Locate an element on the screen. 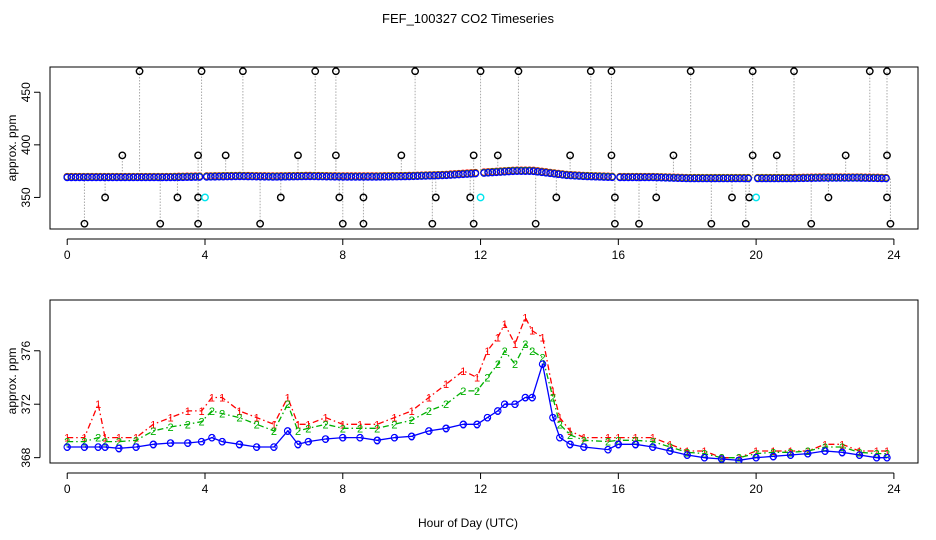 This screenshot has height=540, width=936. top-y-tick-label: 400 is located at coordinates (26, 145).